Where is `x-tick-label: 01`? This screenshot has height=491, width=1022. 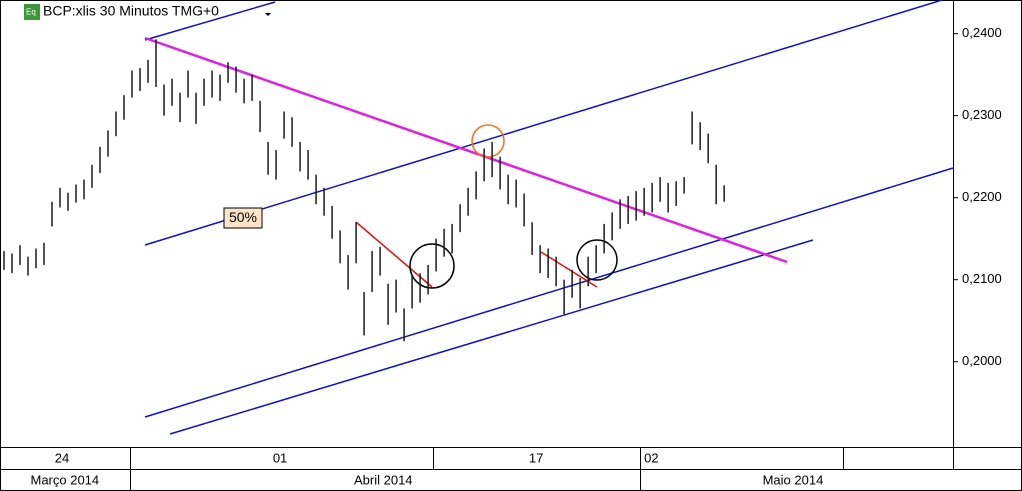
x-tick-label: 01 is located at coordinates (280, 457).